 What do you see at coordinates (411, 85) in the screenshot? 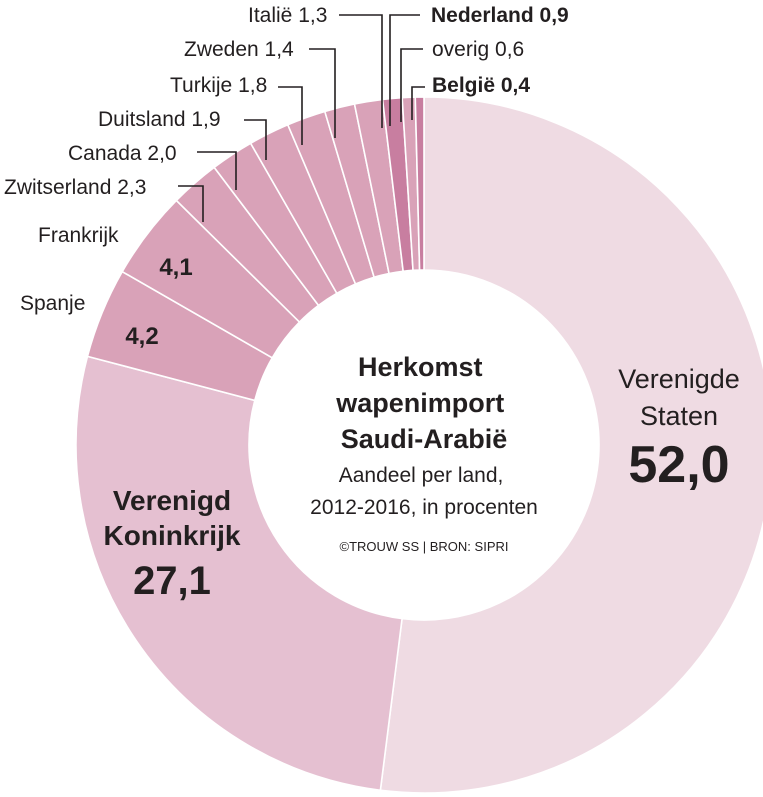
I see `leader-overig` at bounding box center [411, 85].